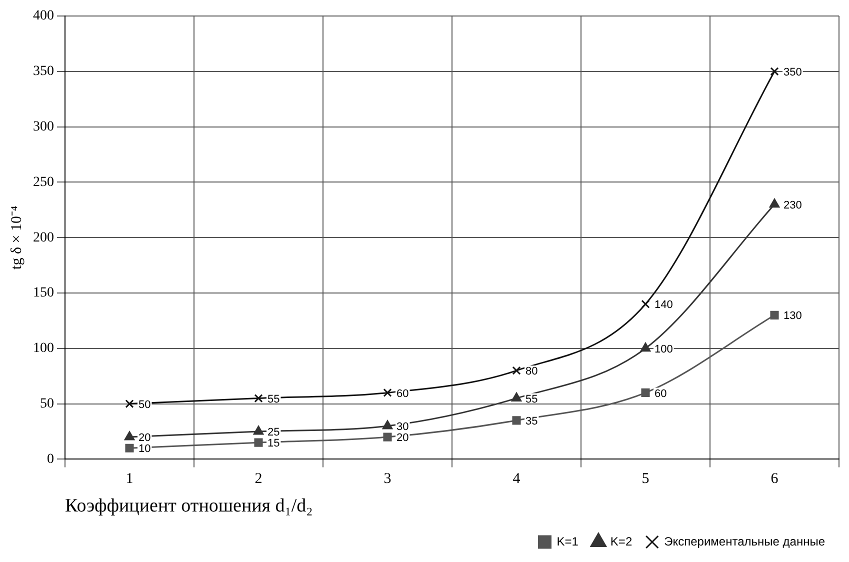 The height and width of the screenshot is (562, 849). I want to click on y-tick-label: 400, so click(43, 16).